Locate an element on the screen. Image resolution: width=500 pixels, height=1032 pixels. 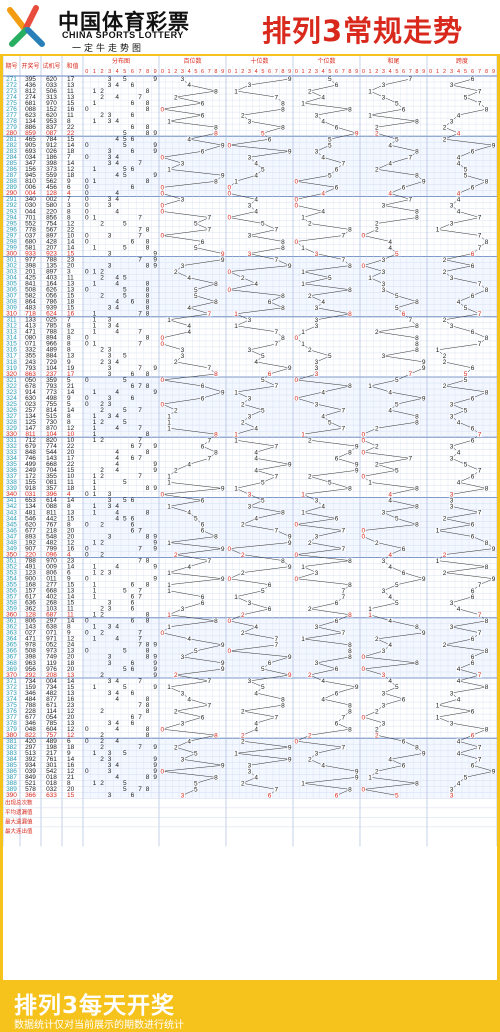
issue-number: 385 is located at coordinates (11, 765).